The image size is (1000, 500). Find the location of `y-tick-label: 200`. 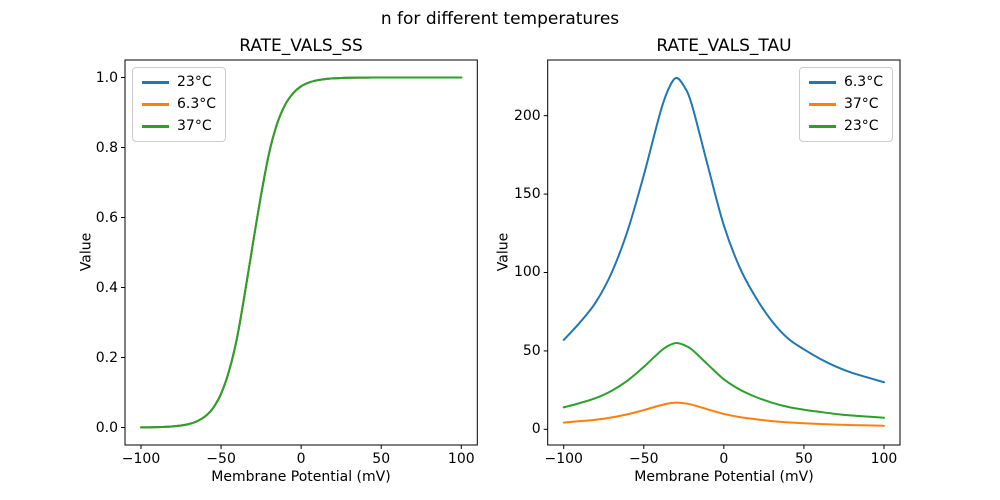

y-tick-label: 200 is located at coordinates (527, 115).